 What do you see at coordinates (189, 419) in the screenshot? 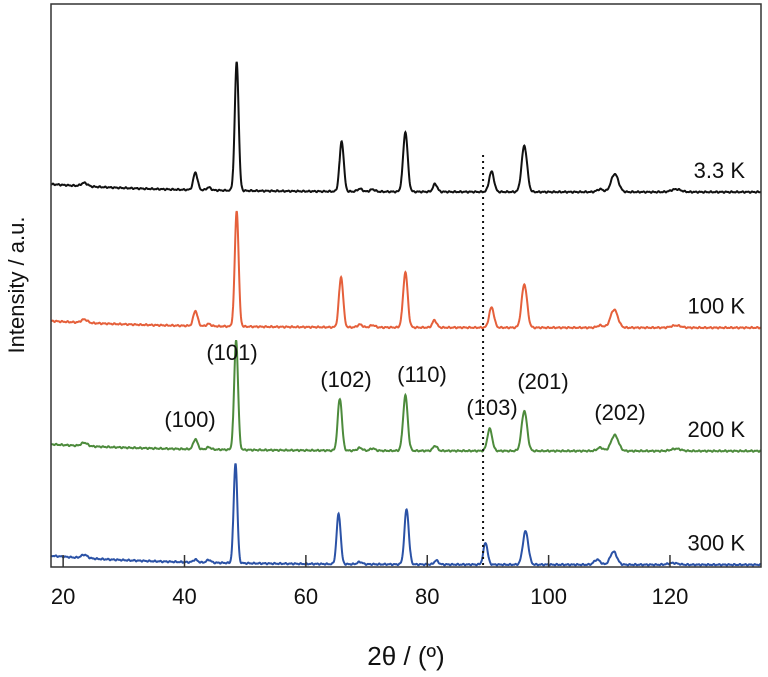
I see `peak-label: (100)` at bounding box center [189, 419].